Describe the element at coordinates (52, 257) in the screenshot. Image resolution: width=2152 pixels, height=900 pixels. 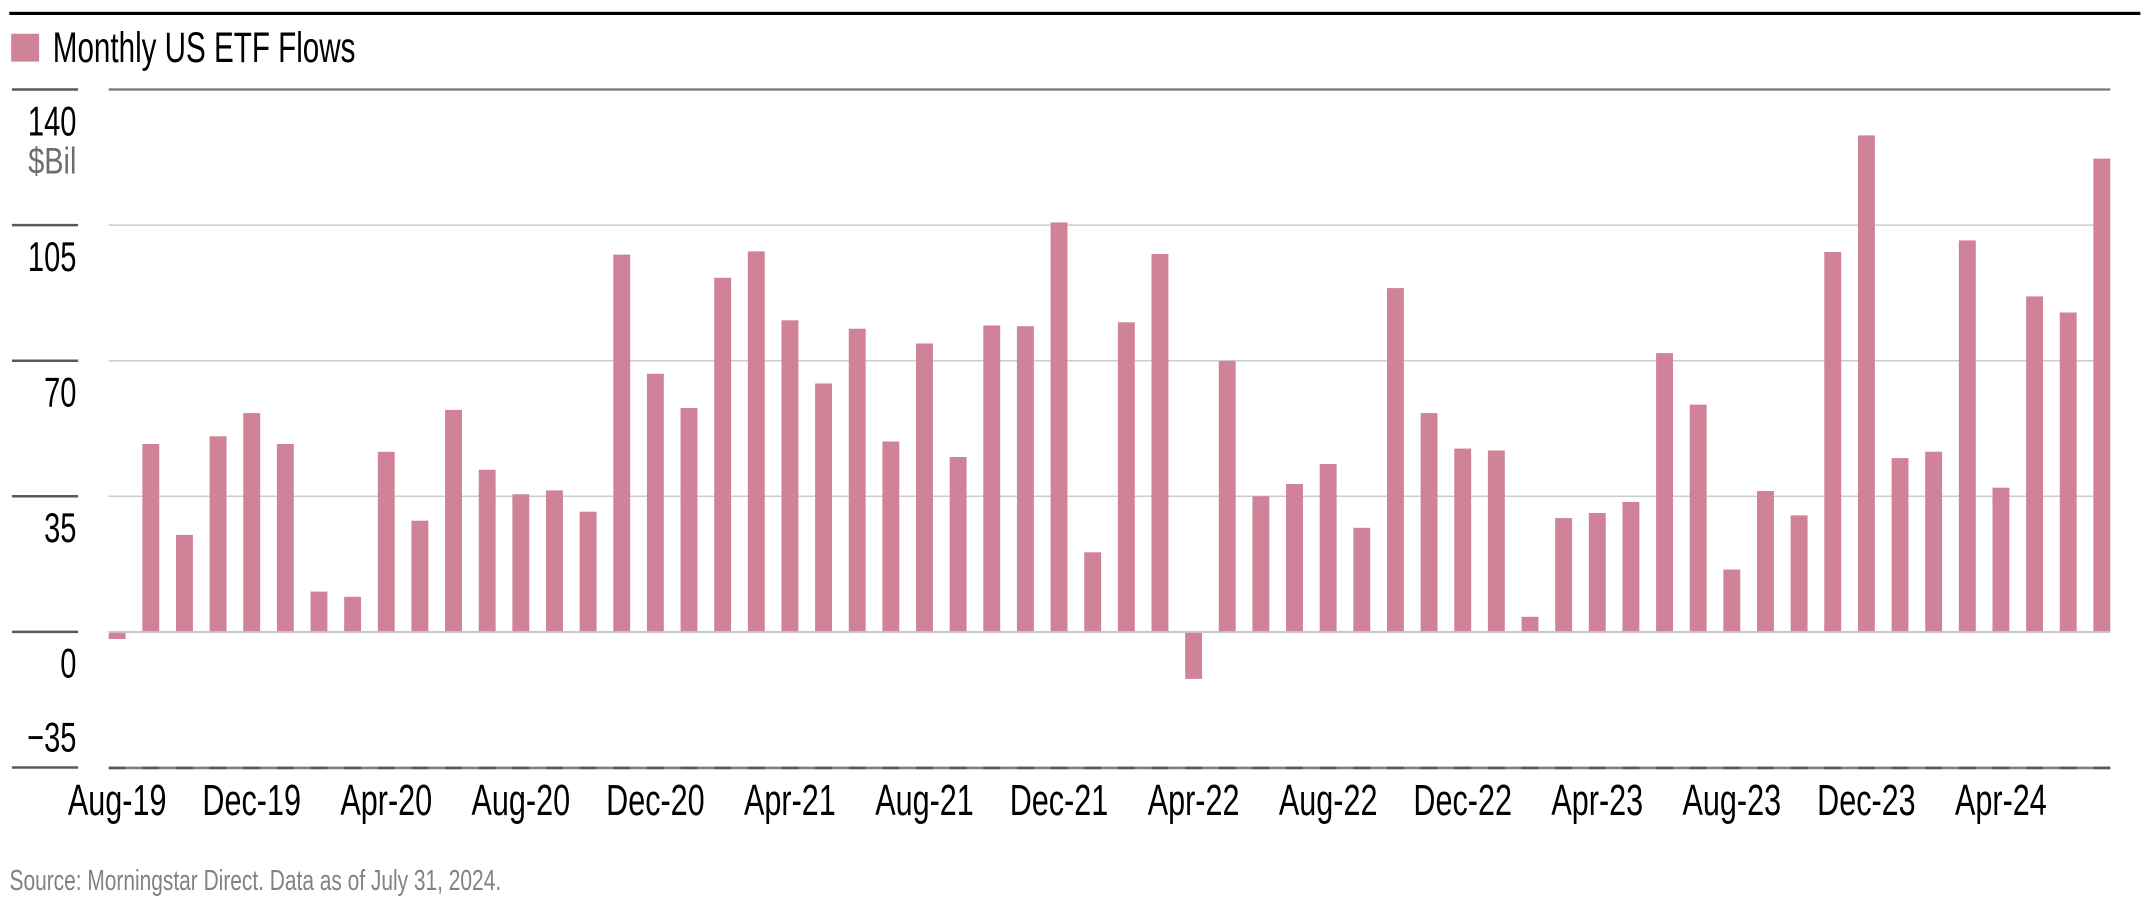
I see `svg-text: 105` at that location.